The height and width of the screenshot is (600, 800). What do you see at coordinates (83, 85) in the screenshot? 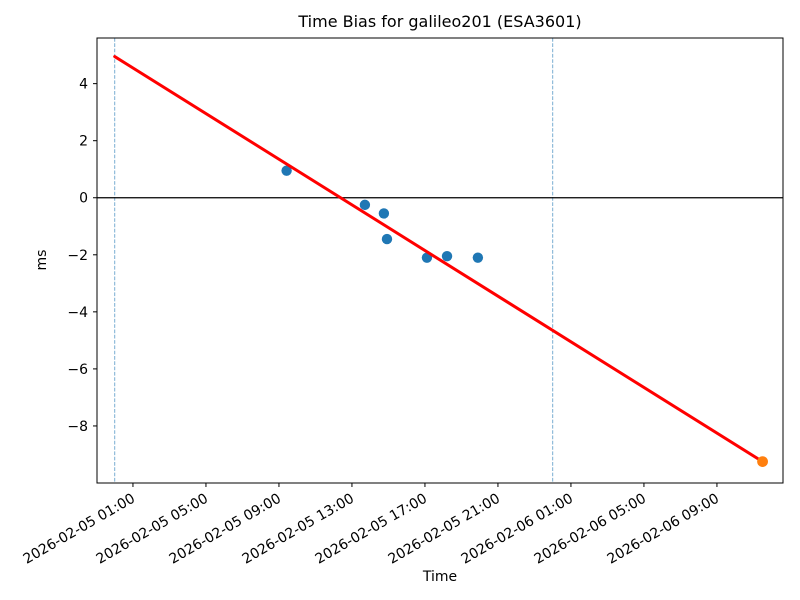
I see `y-tick-label: 4` at bounding box center [83, 85].